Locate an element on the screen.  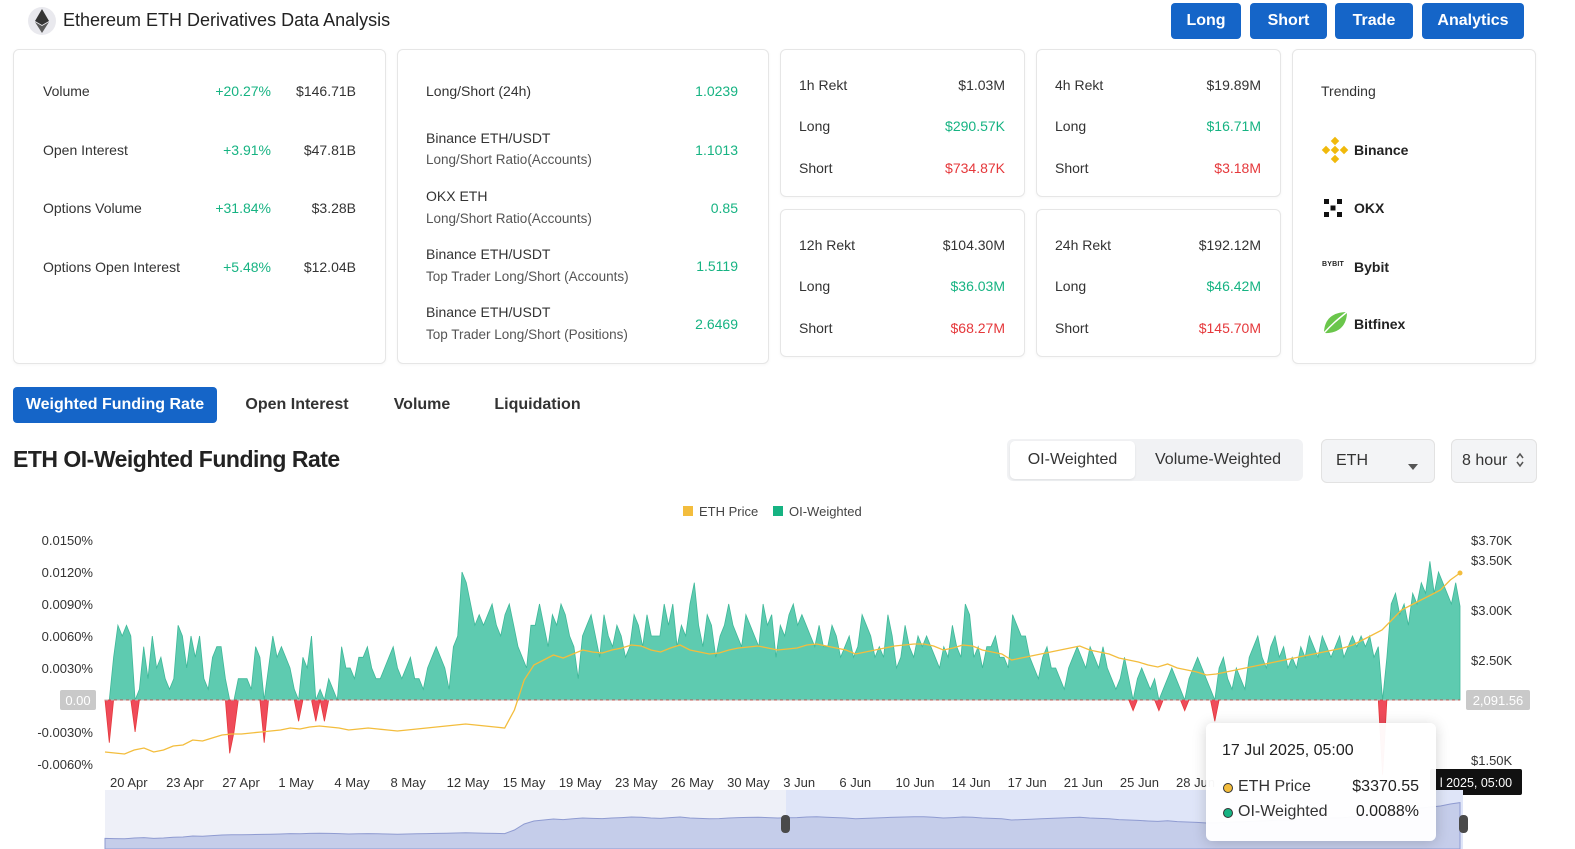
segment-volume-weighted: Volume-Weighted is located at coordinates (1218, 459).